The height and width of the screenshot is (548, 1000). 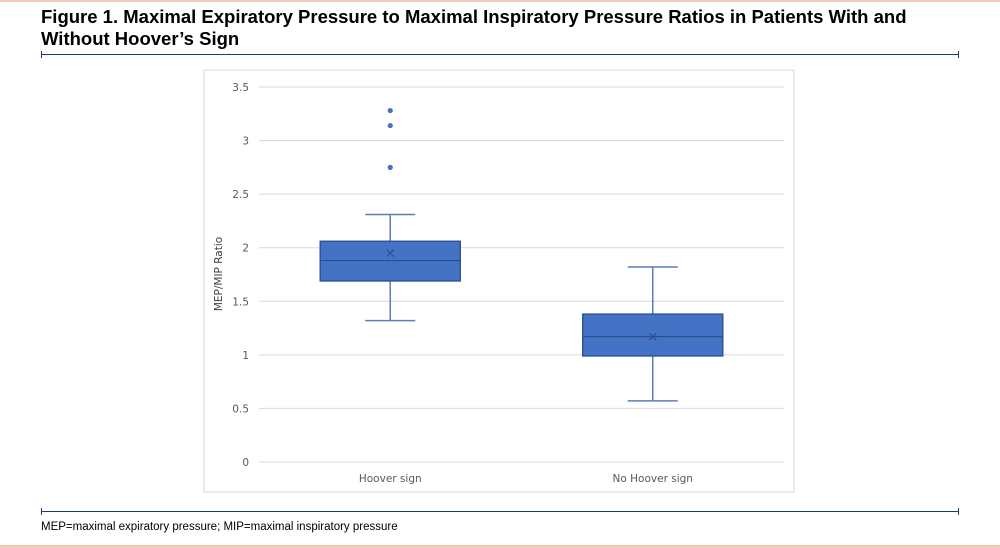 What do you see at coordinates (240, 409) in the screenshot?
I see `y-tick-label-1: 0.5` at bounding box center [240, 409].